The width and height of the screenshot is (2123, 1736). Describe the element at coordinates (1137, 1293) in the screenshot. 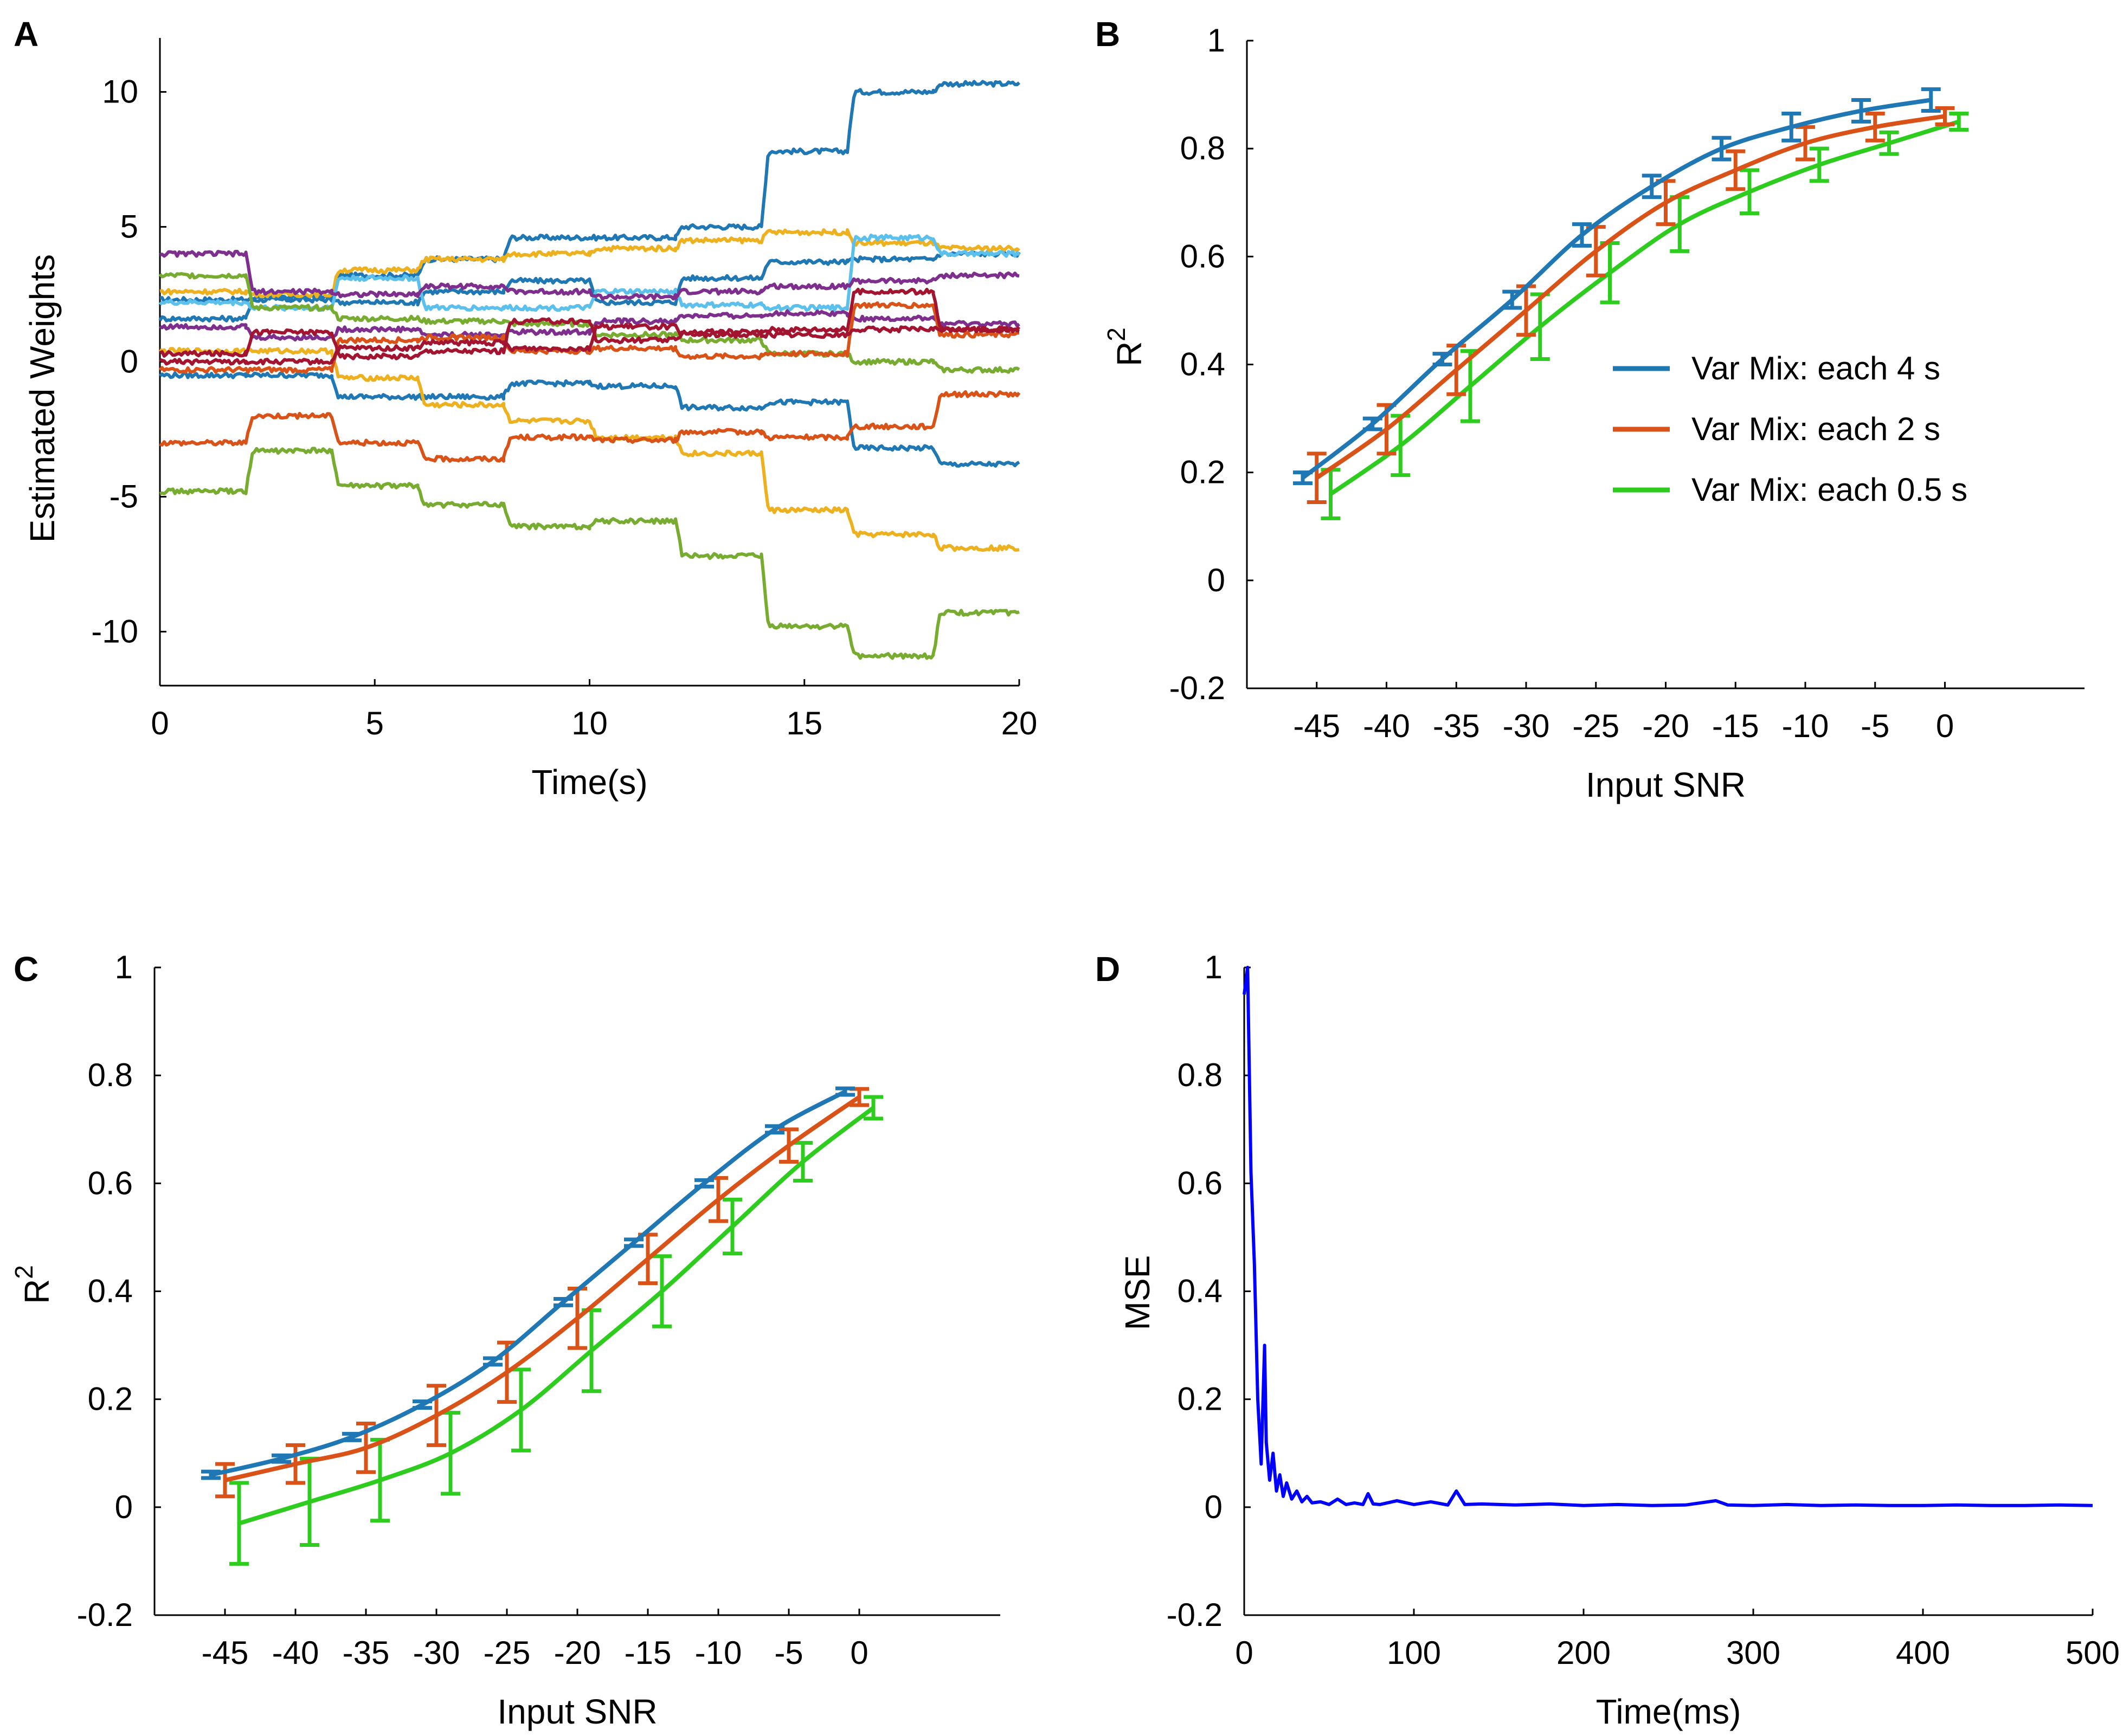

I see `y-axis-label: MSE` at that location.